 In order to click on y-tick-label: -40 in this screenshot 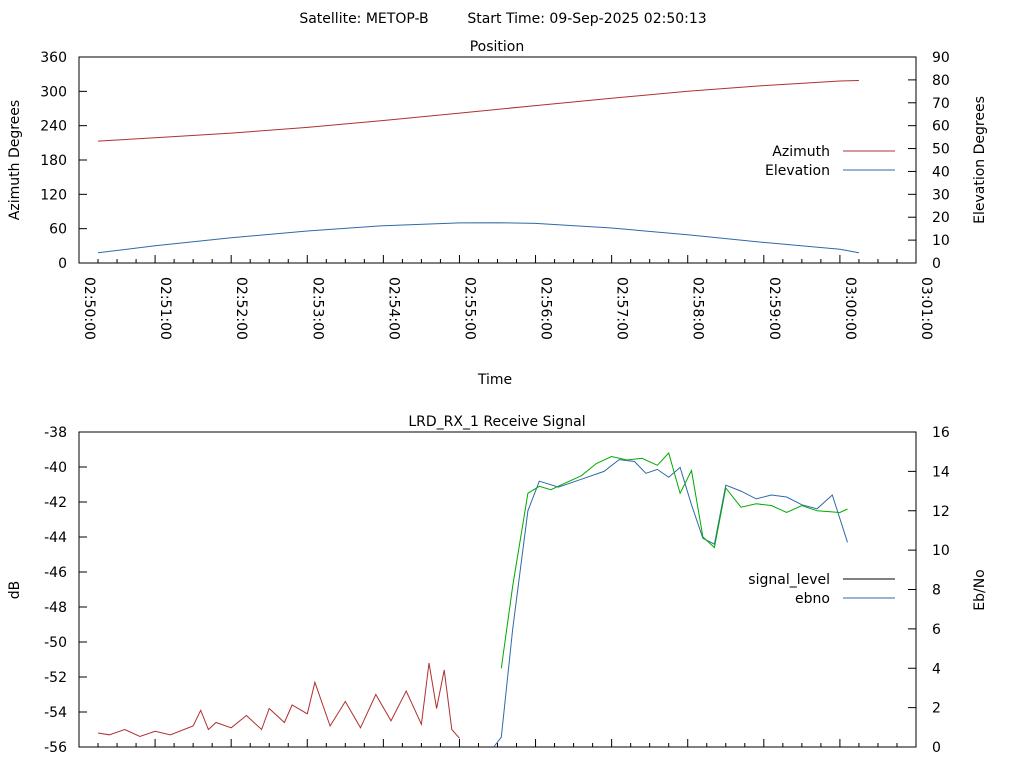, I will do `click(55, 468)`.